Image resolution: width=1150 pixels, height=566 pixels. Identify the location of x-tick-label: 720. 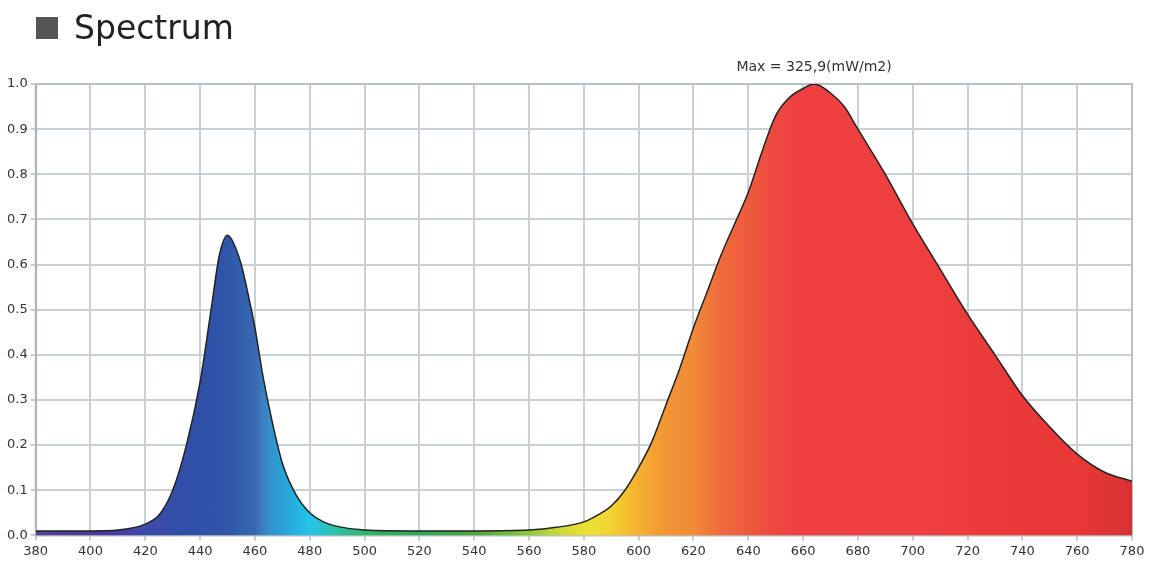
(967, 550).